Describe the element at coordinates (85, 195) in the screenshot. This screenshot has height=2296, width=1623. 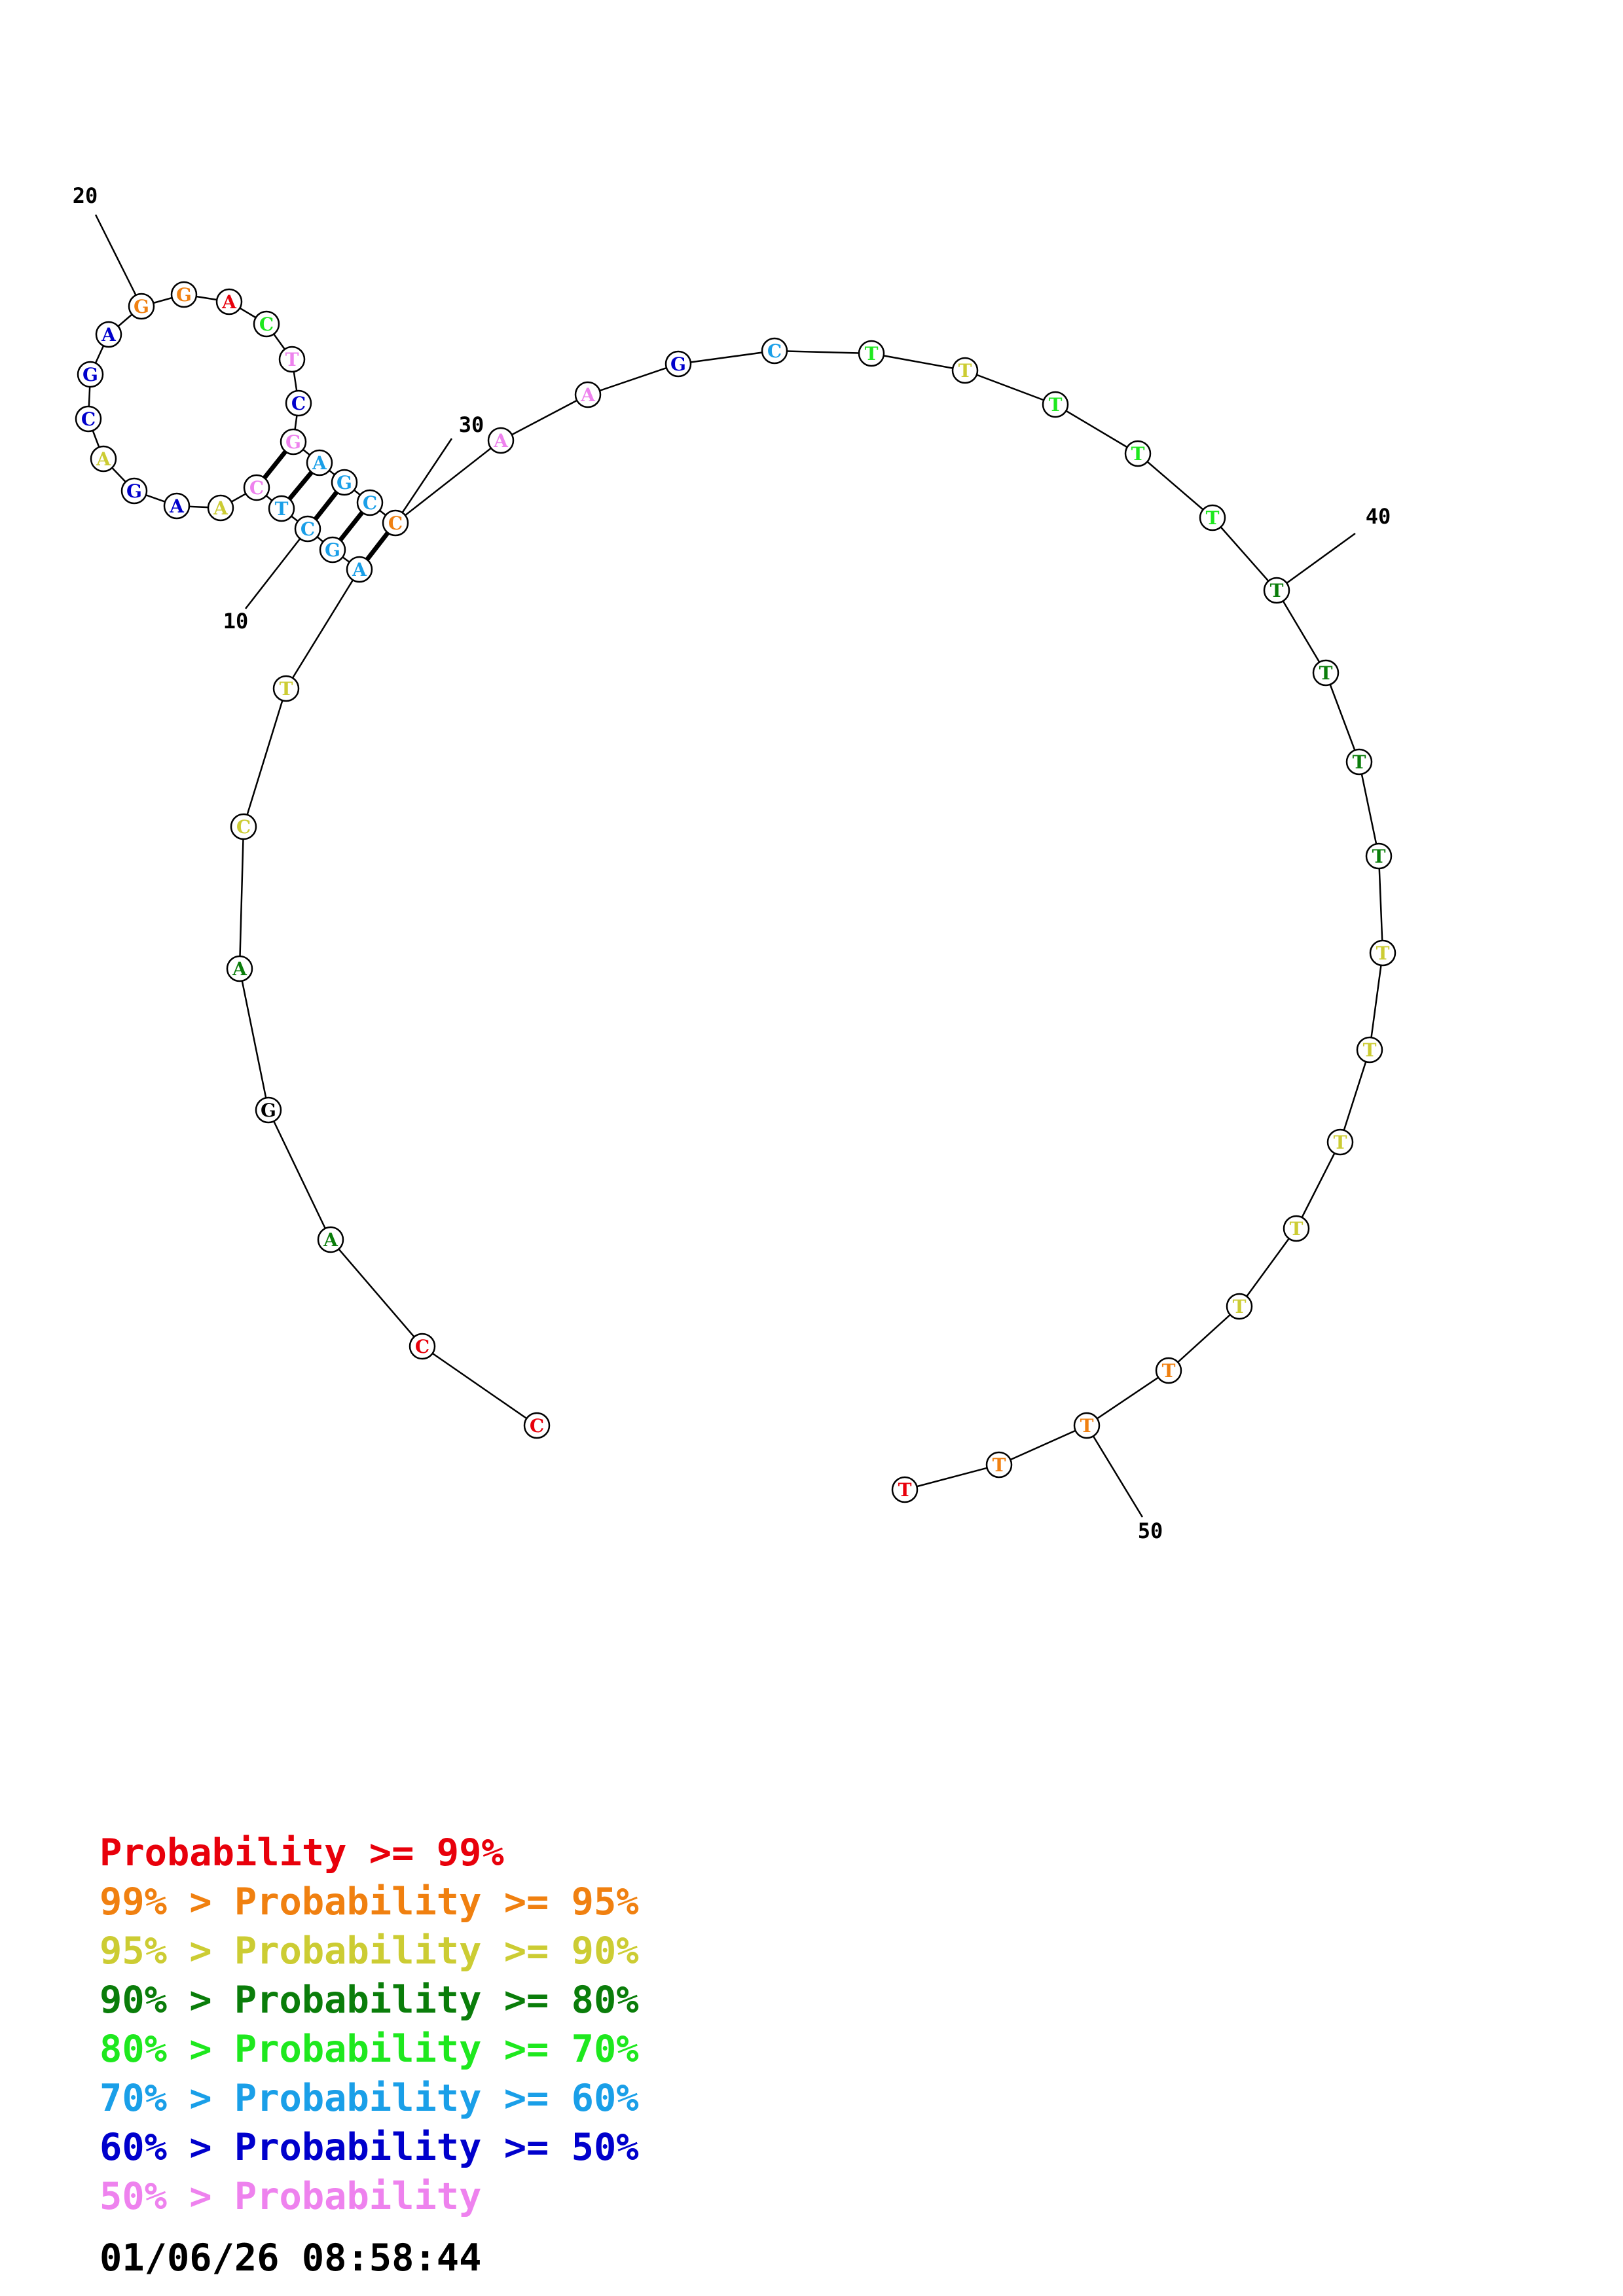
I see `position-label: 20` at that location.